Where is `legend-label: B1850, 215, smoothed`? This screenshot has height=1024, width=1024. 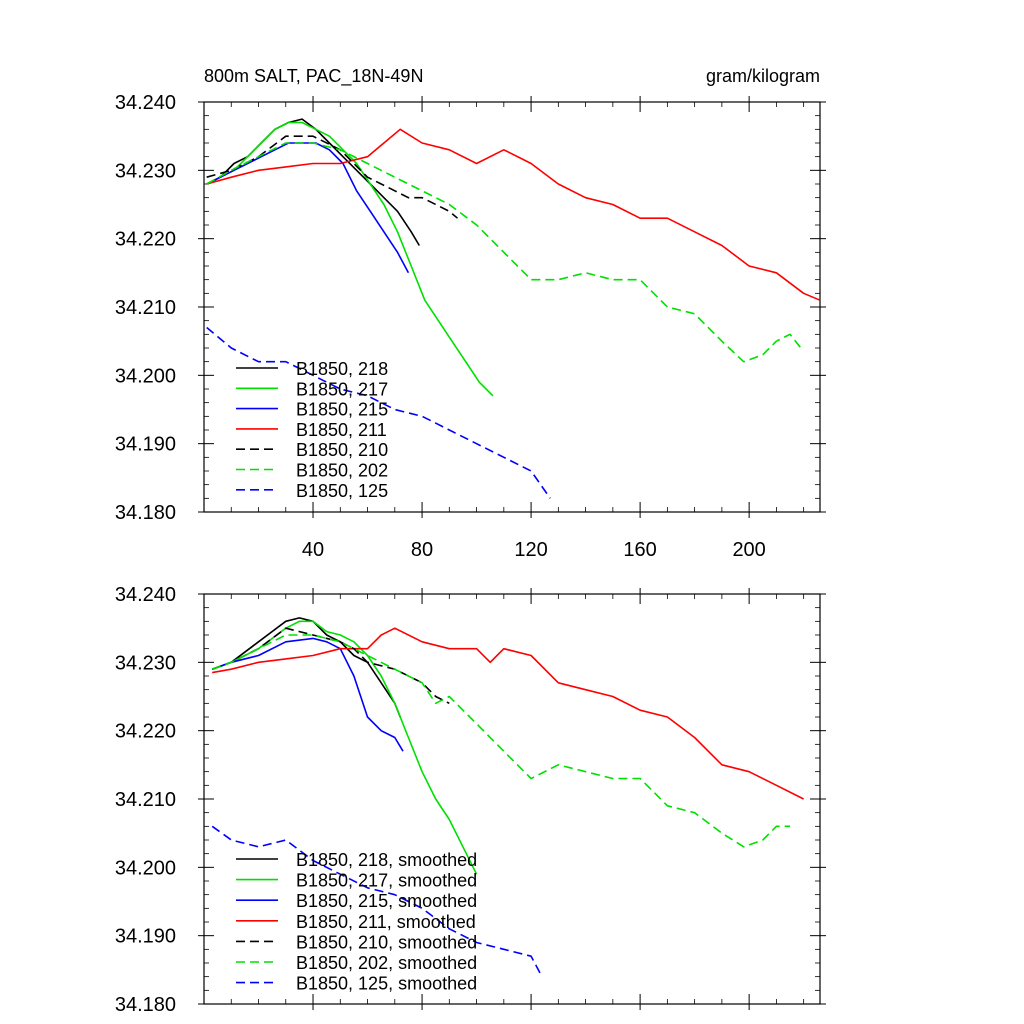 legend-label: B1850, 215, smoothed is located at coordinates (386, 901).